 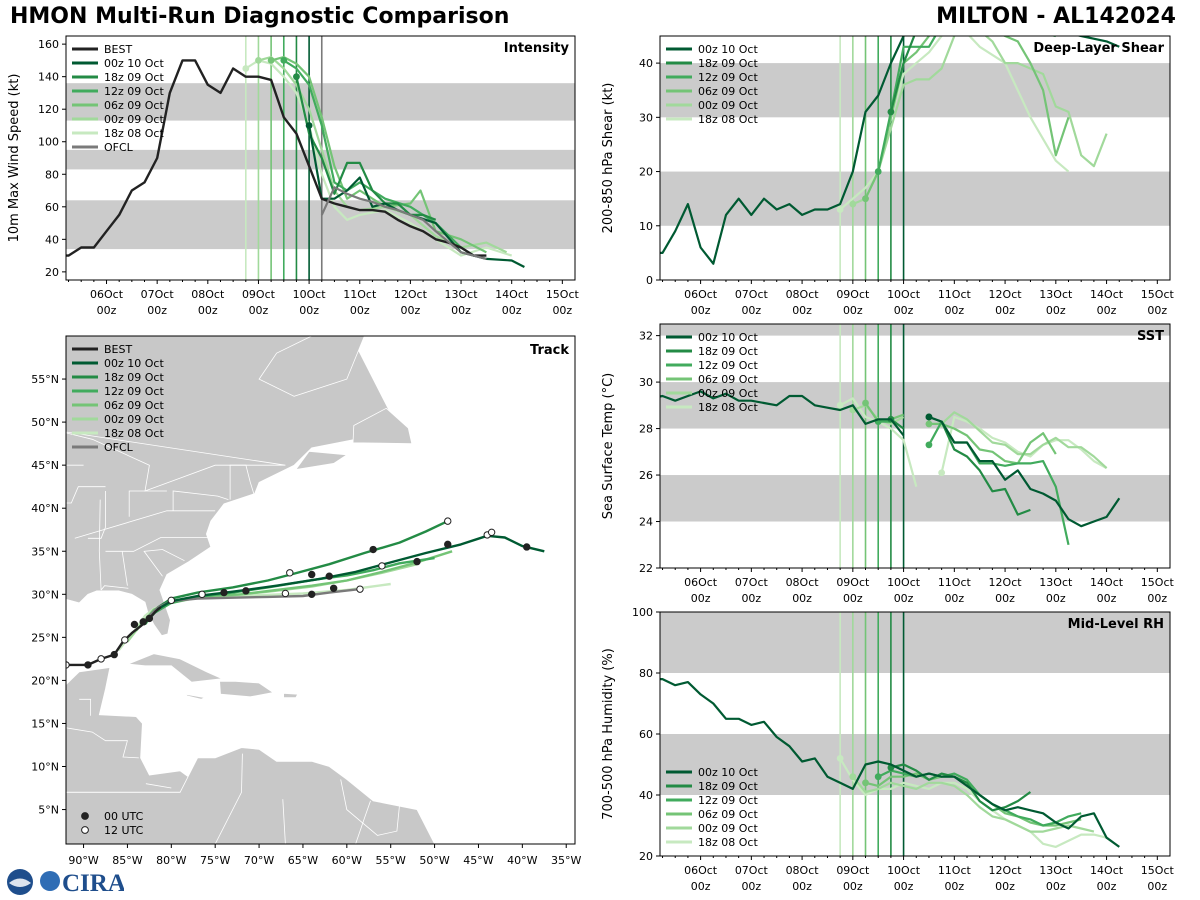 I want to click on intensity-frame, so click(x=320, y=158).